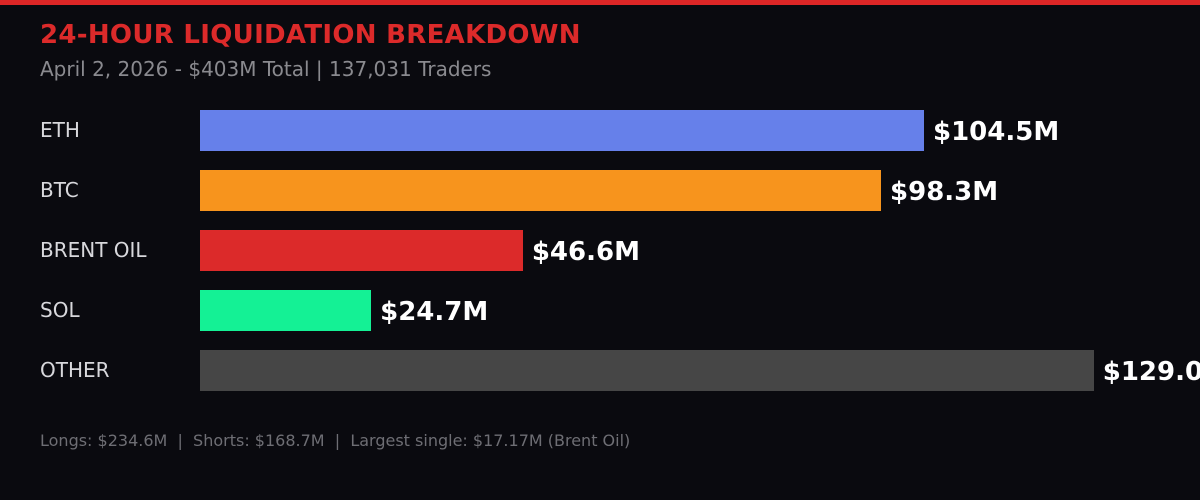  I want to click on bar-row: SOL $24.7M, so click(600, 310).